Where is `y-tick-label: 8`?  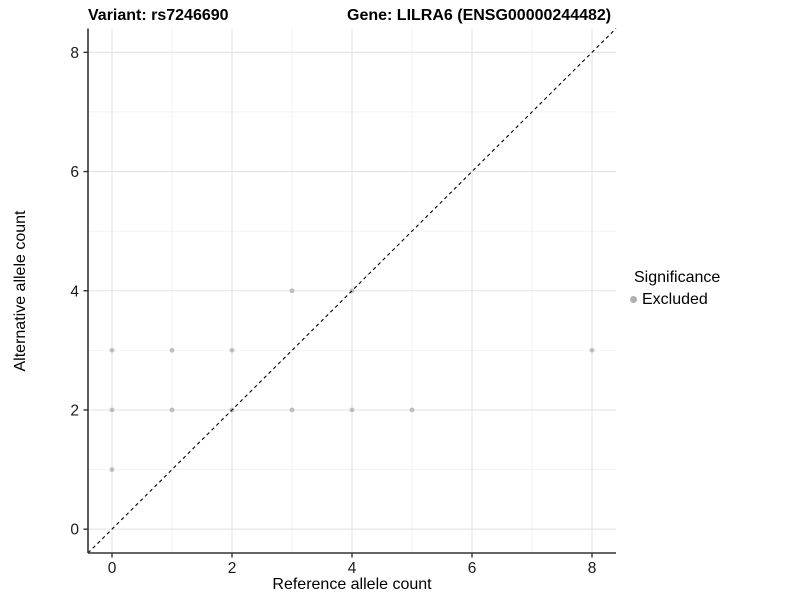 y-tick-label: 8 is located at coordinates (74, 53).